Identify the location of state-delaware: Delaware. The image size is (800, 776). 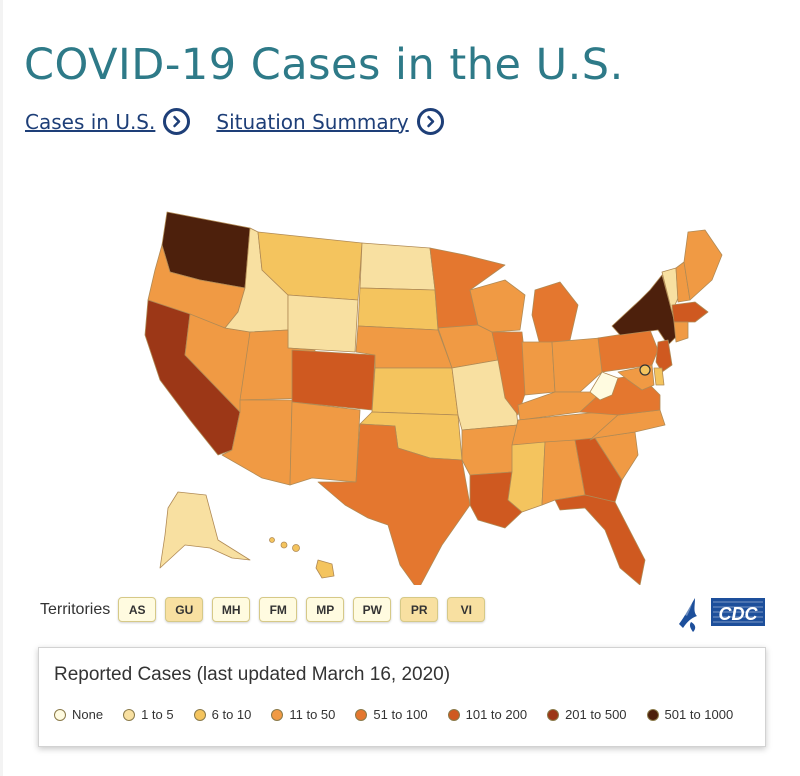
(659, 376).